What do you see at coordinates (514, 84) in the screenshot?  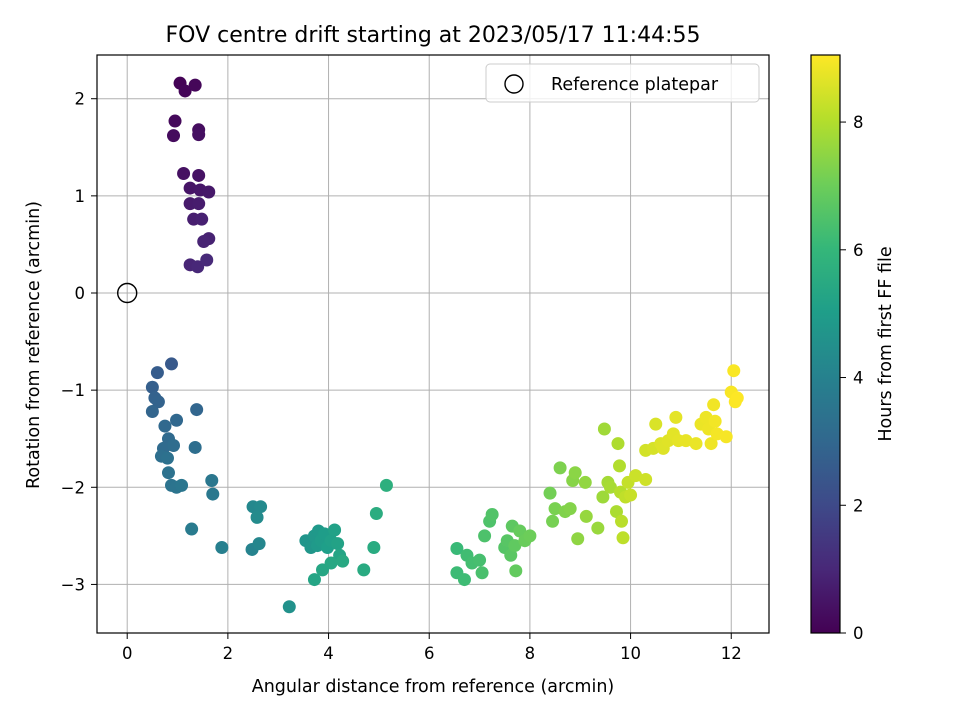 I see `legend-marker-icon` at bounding box center [514, 84].